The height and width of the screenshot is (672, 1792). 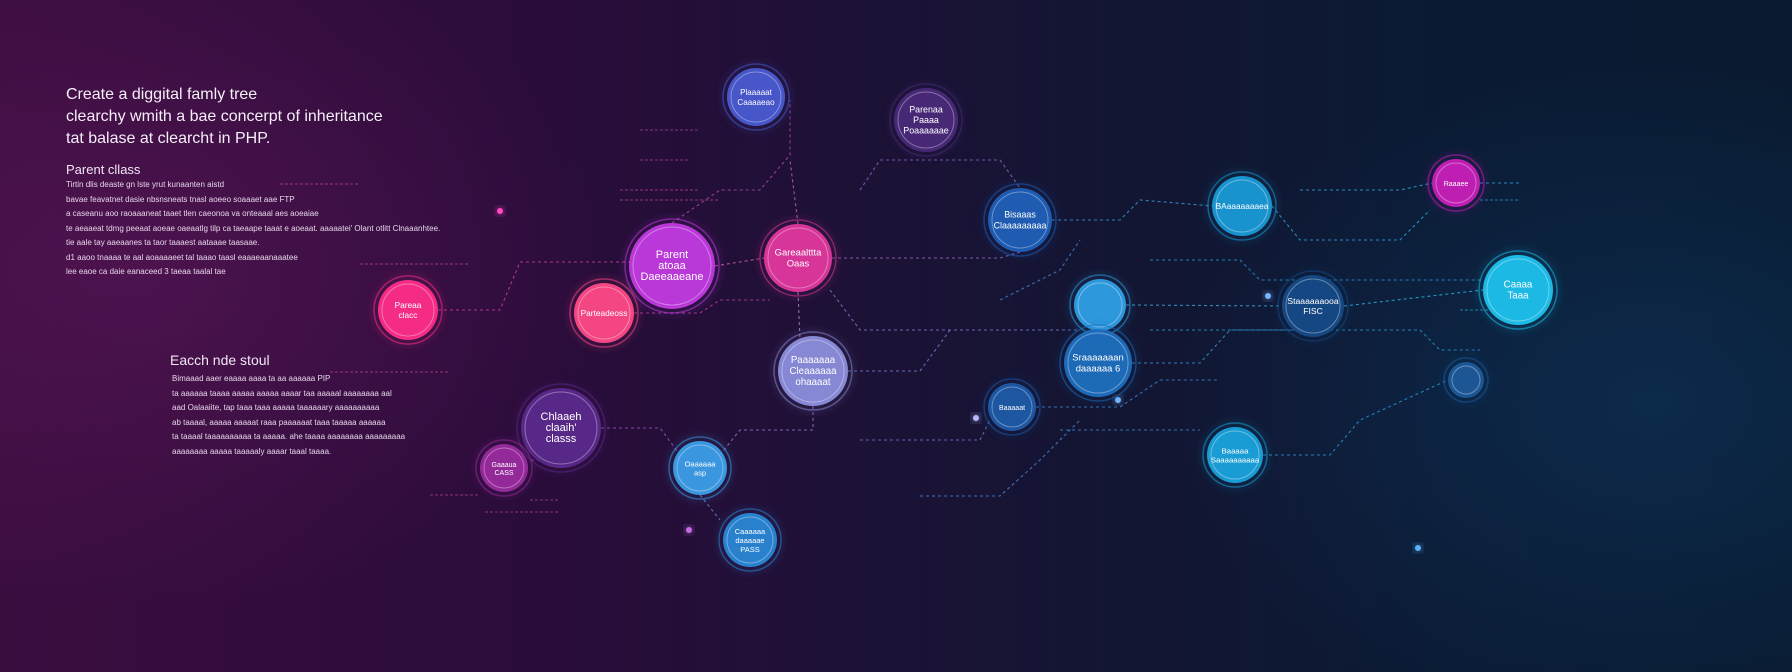 I want to click on node-label: PASS, so click(x=749, y=549).